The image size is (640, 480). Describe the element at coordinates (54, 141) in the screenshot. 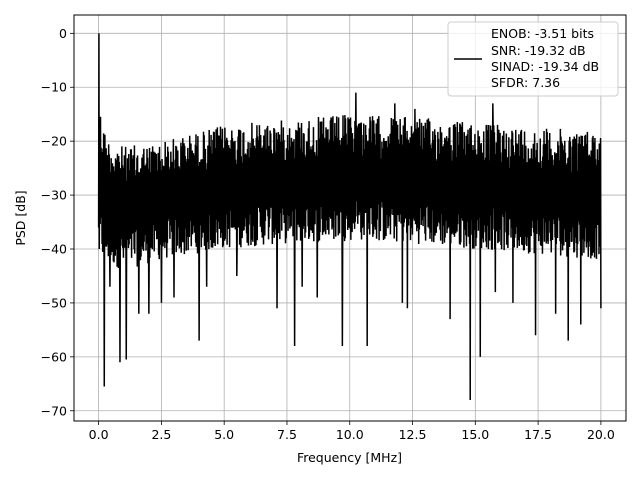

I see `y-tick-label: −20` at that location.